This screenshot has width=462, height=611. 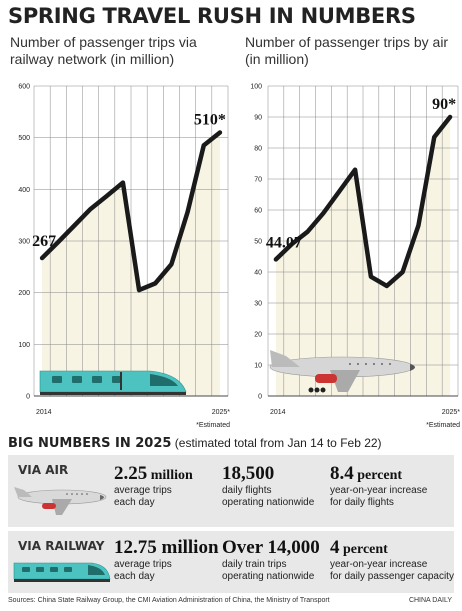 I want to click on air-first-value-label: 44.07, so click(x=284, y=242).